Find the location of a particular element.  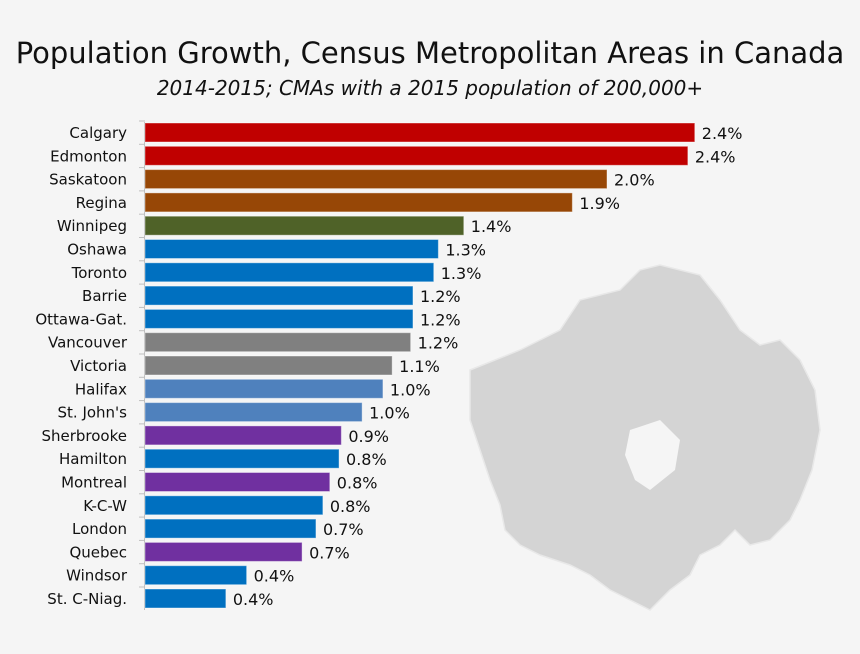

category-label: Calgary is located at coordinates (98, 133).